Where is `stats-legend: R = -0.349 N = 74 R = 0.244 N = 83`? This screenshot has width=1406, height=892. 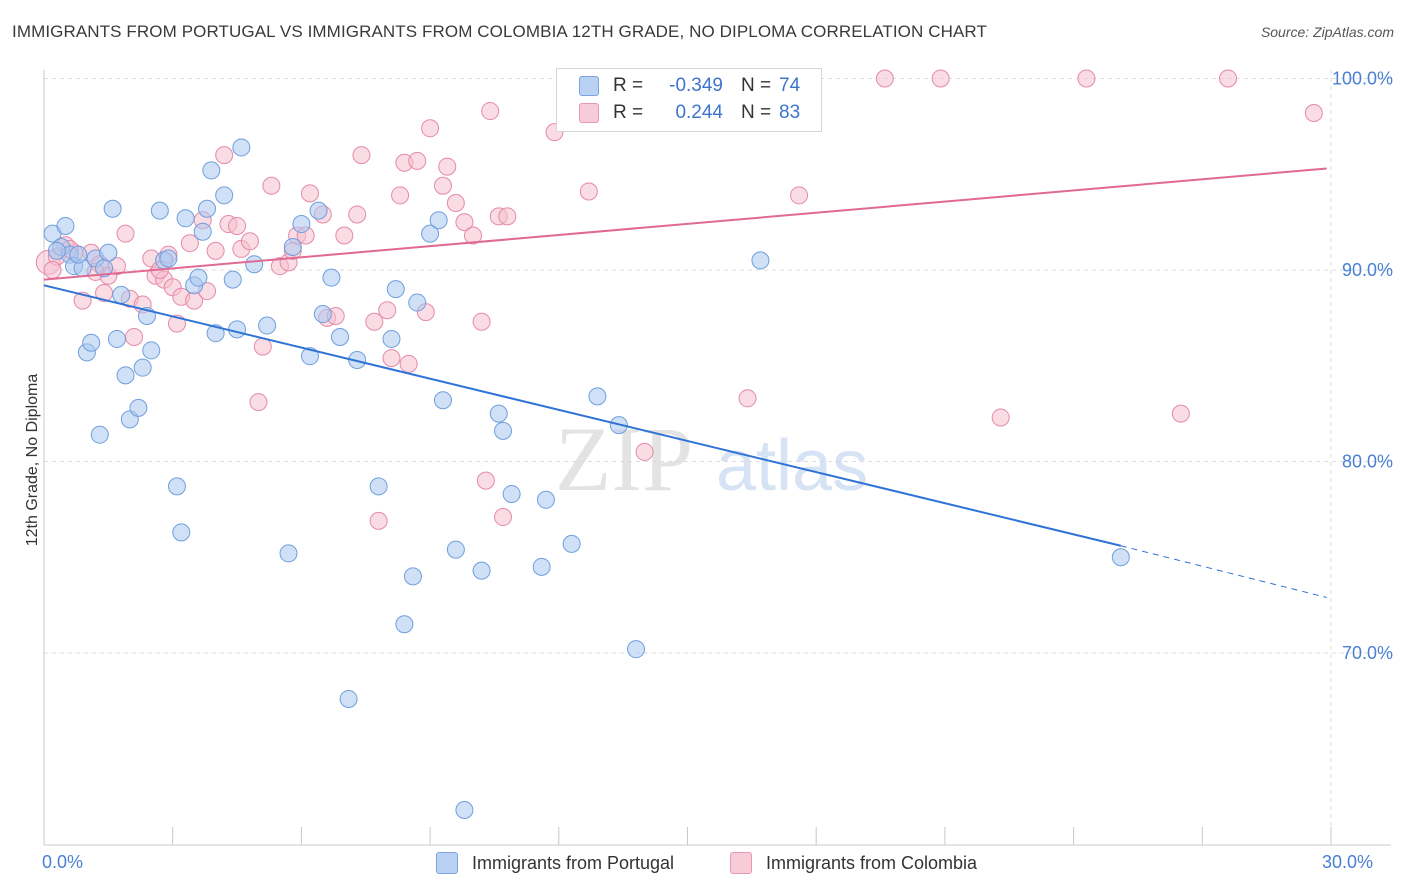 stats-legend: R = -0.349 N = 74 R = 0.244 N = 83 is located at coordinates (689, 100).